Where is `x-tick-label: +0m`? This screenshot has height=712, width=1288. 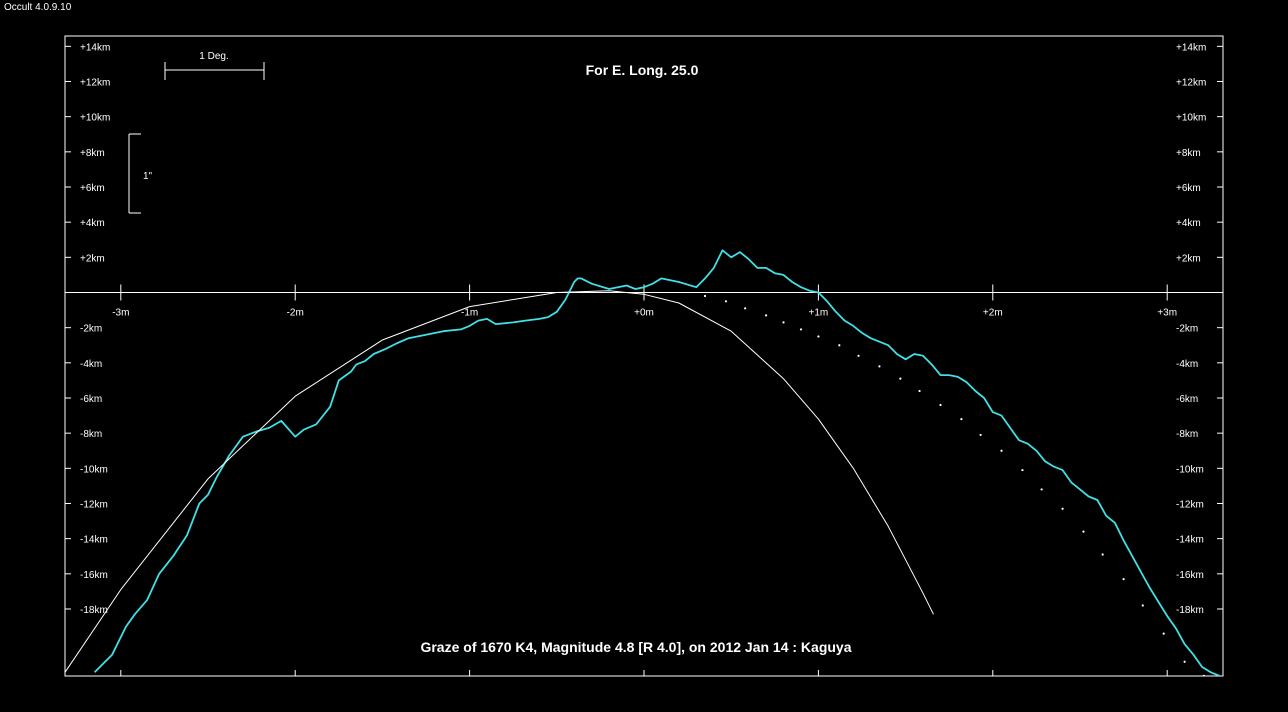
x-tick-label: +0m is located at coordinates (644, 313).